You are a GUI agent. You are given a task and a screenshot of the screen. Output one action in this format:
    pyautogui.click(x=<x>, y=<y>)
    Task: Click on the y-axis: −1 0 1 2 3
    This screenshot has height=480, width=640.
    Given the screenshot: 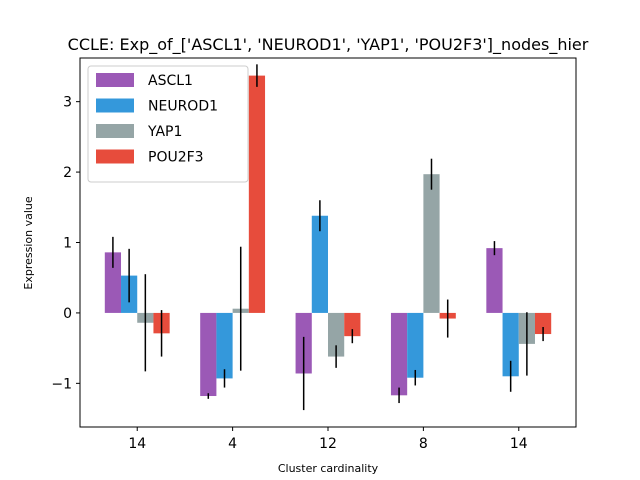 What is the action you would take?
    pyautogui.click(x=65, y=243)
    